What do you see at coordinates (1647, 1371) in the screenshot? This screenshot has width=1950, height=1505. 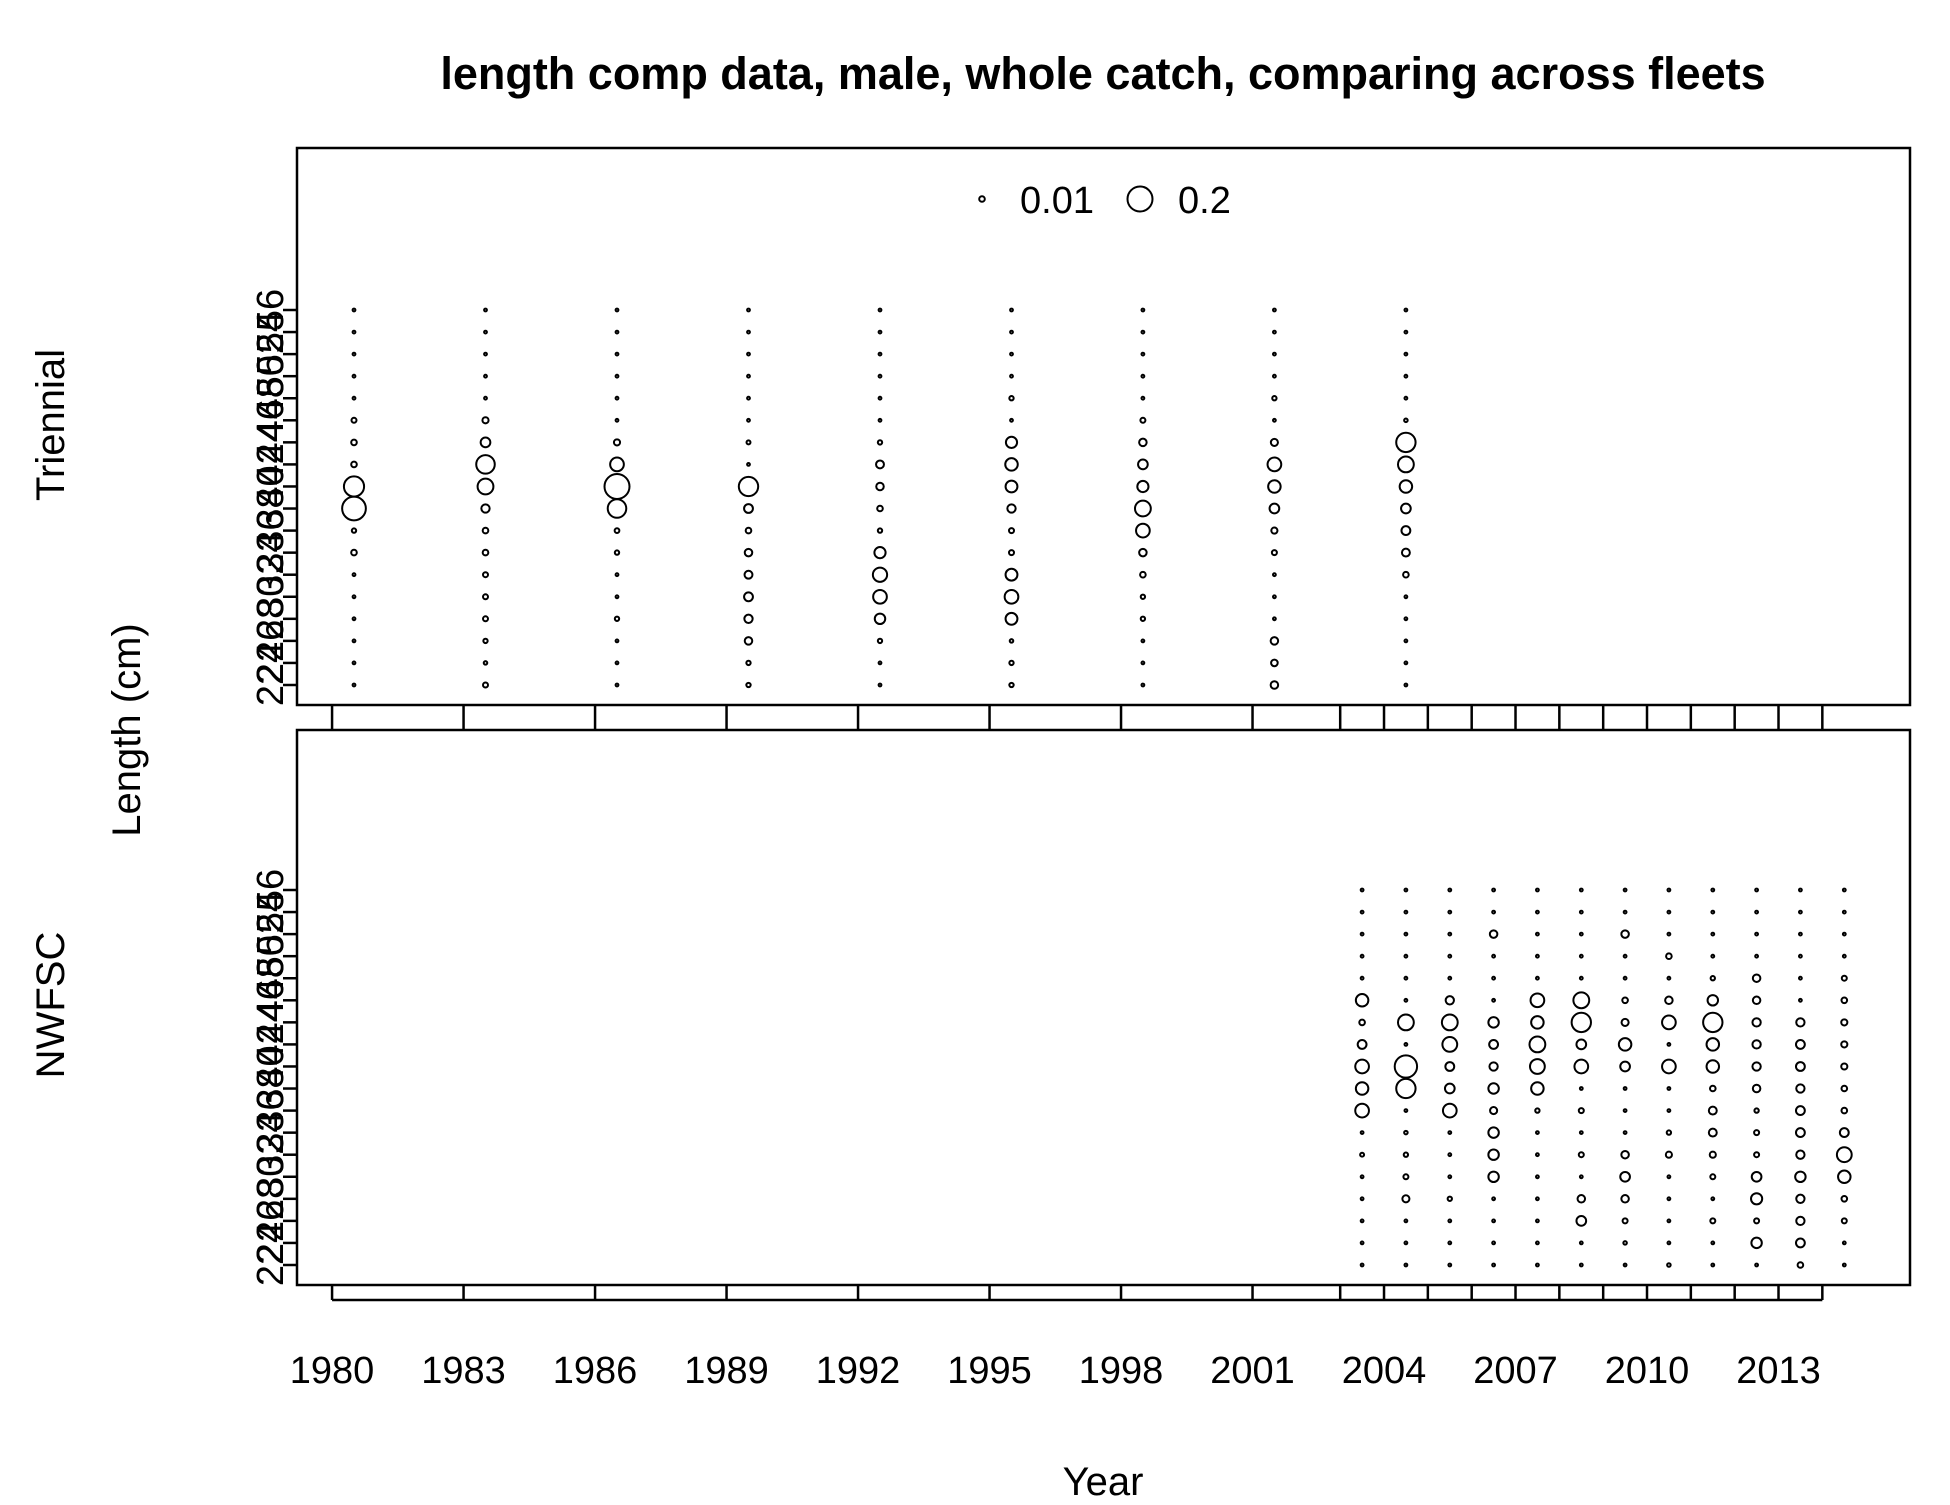 I see `x-tick-label: 2010` at bounding box center [1647, 1371].